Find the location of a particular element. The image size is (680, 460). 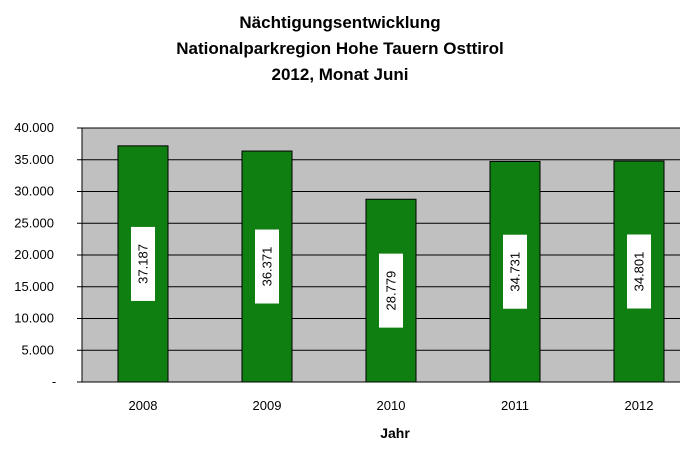

y-tick-label: 15.000 is located at coordinates (34, 286).